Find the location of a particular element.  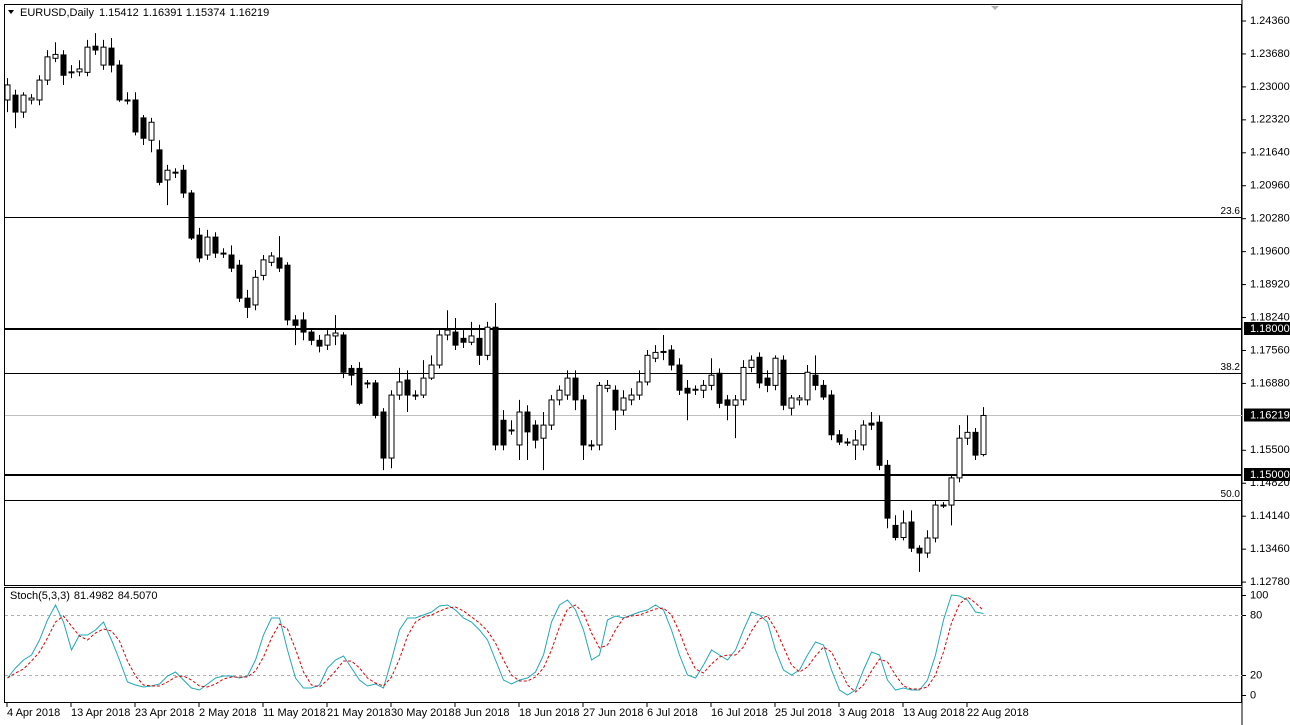

y-tick-label: 20 is located at coordinates (1256, 675).